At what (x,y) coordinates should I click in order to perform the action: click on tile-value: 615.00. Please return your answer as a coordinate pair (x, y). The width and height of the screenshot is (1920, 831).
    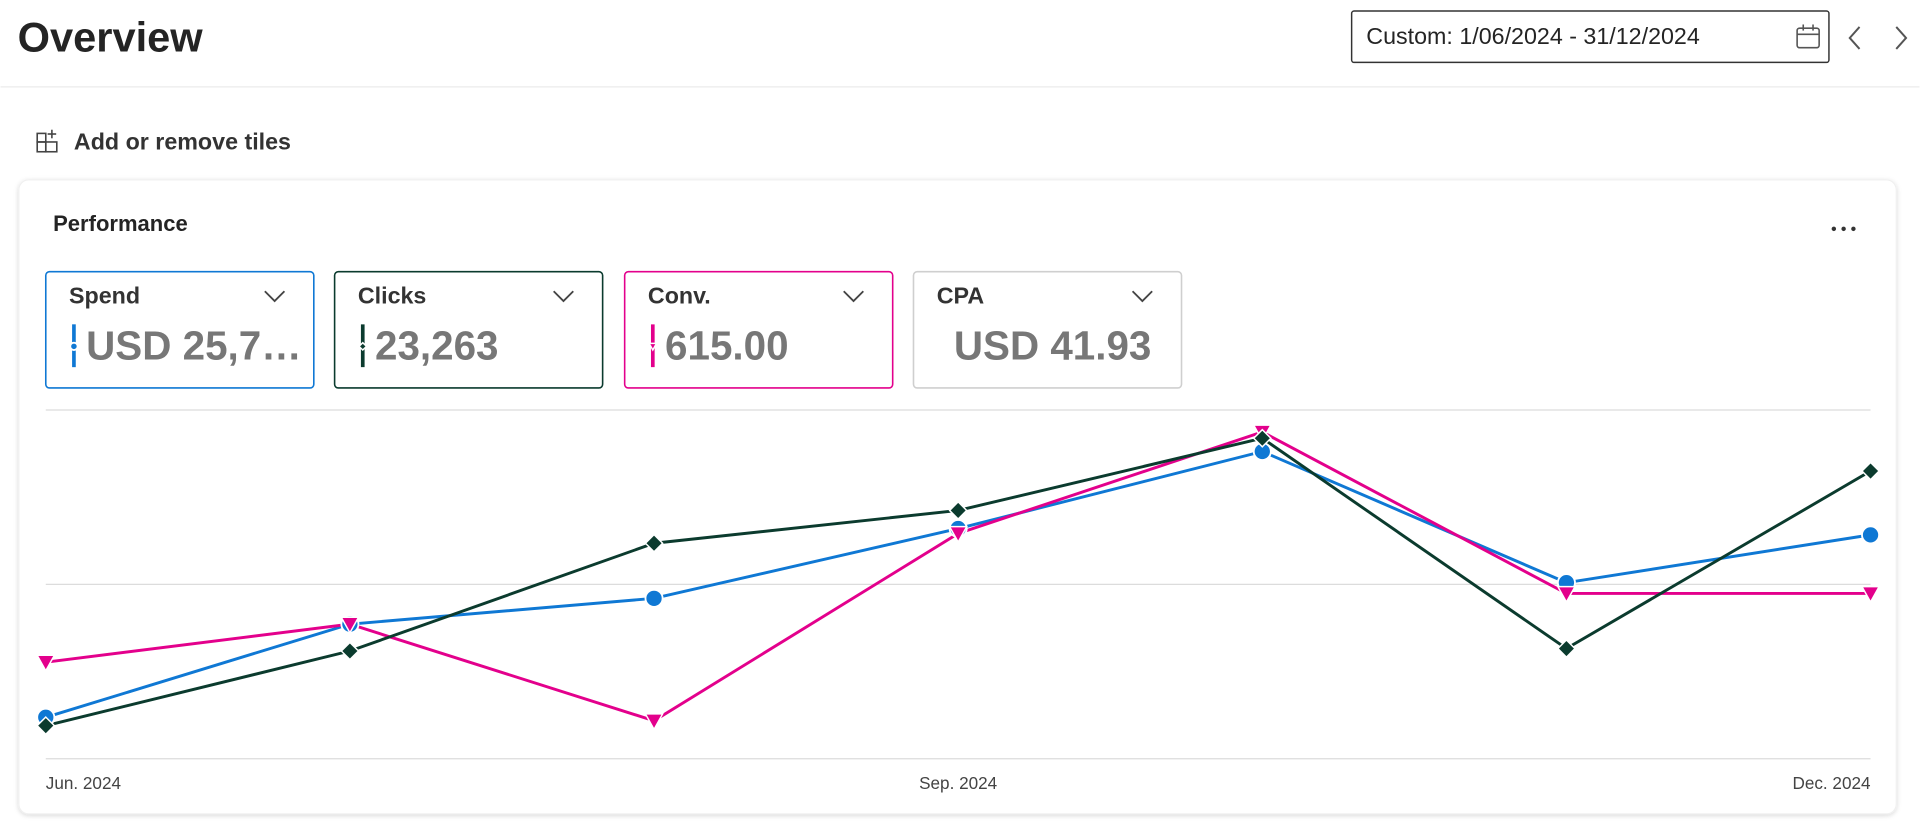
    Looking at the image, I should click on (726, 345).